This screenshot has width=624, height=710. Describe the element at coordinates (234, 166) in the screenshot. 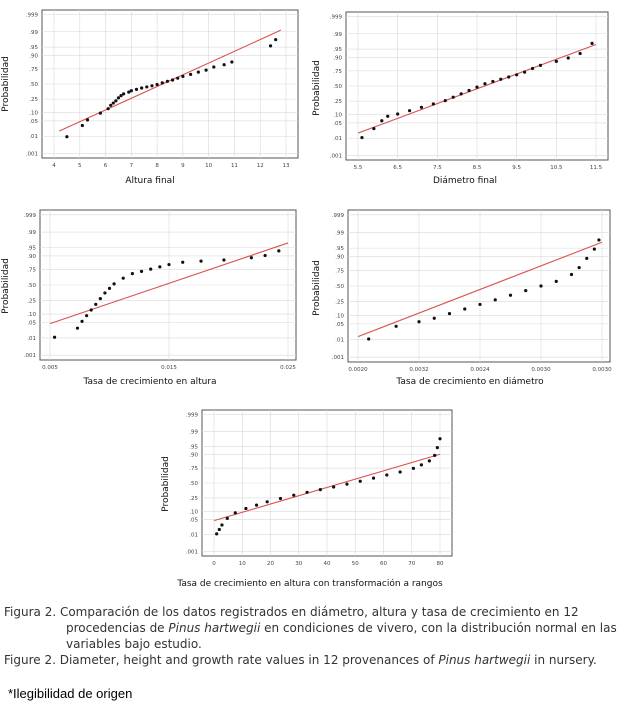

I see `x-tick-label: 11` at that location.